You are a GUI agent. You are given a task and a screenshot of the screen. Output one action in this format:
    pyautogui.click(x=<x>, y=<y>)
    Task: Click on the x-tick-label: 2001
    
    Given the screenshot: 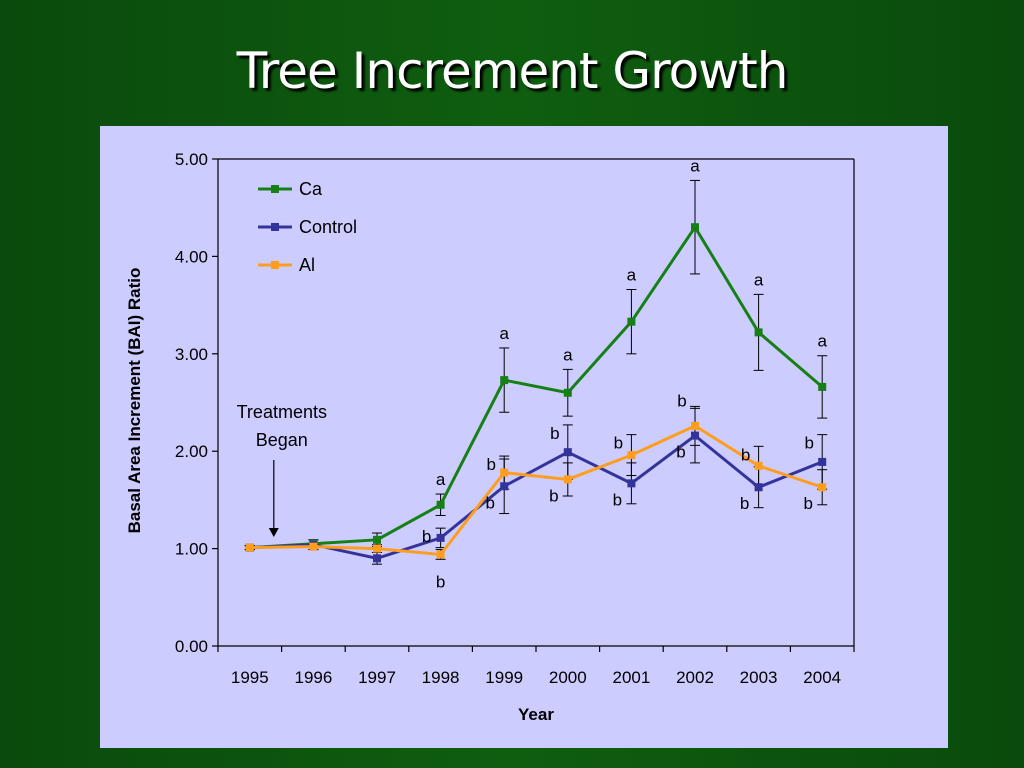 What is the action you would take?
    pyautogui.click(x=631, y=677)
    